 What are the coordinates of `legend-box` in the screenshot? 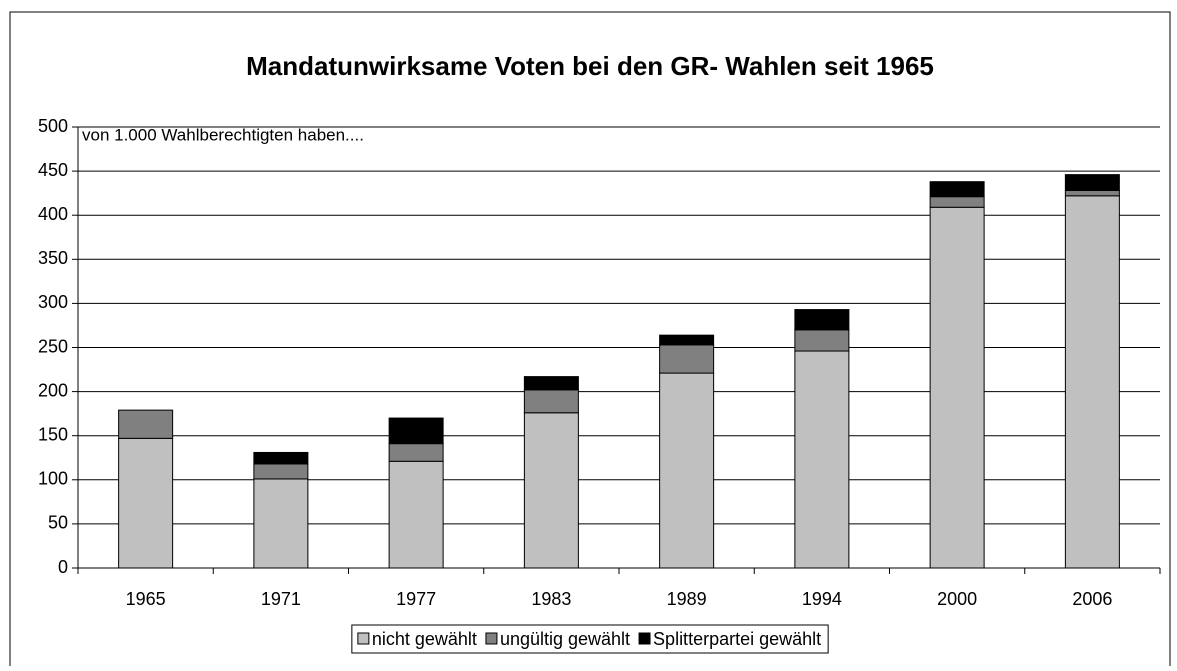 It's located at (590, 639).